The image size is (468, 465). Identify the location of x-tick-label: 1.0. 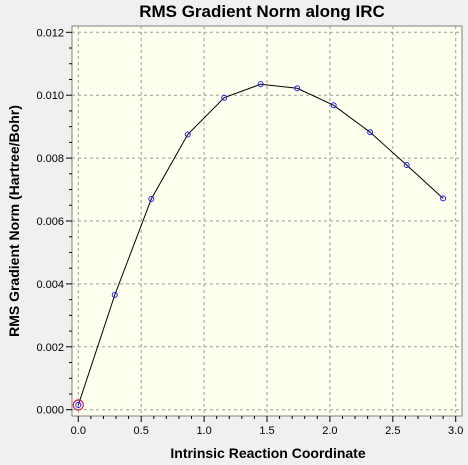
(203, 431).